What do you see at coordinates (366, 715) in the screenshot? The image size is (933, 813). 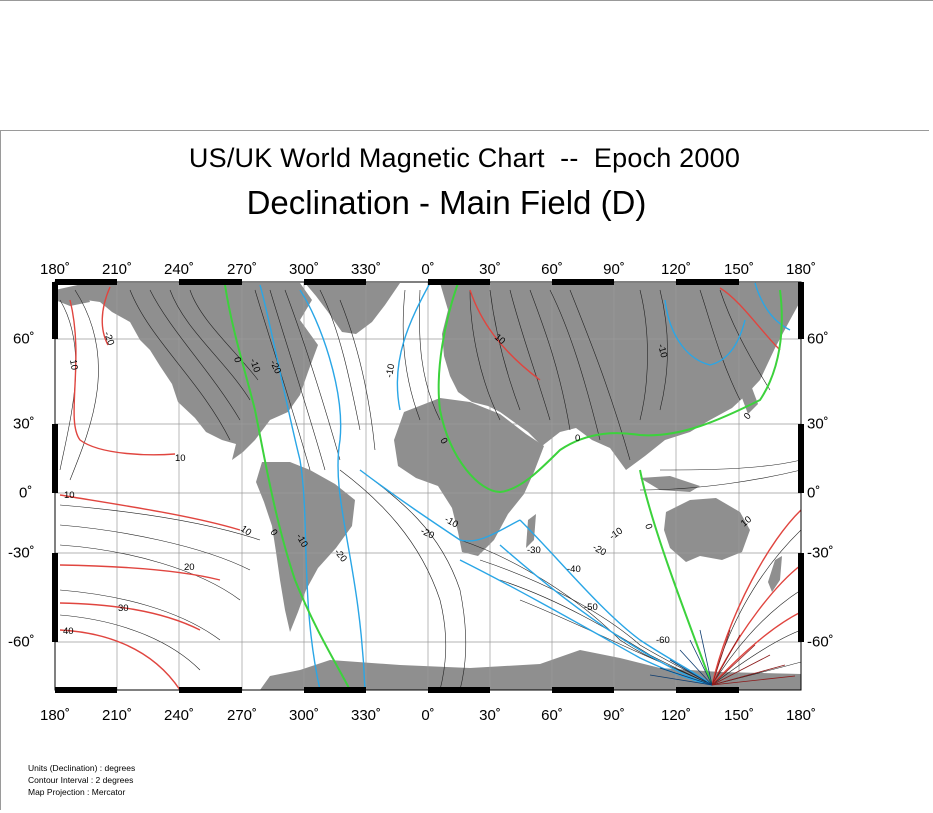 I see `bottom-lon-label: 330˚` at bounding box center [366, 715].